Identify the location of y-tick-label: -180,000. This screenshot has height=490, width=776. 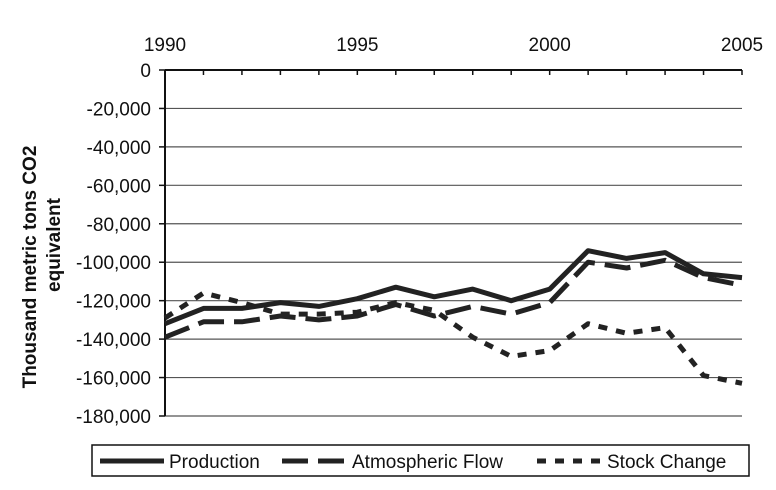
(113, 417).